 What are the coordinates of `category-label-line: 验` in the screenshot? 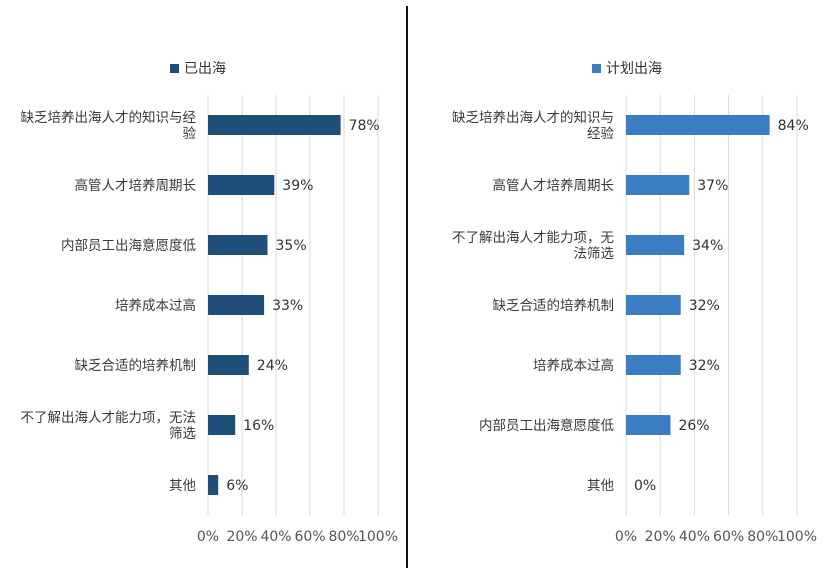 It's located at (190, 134).